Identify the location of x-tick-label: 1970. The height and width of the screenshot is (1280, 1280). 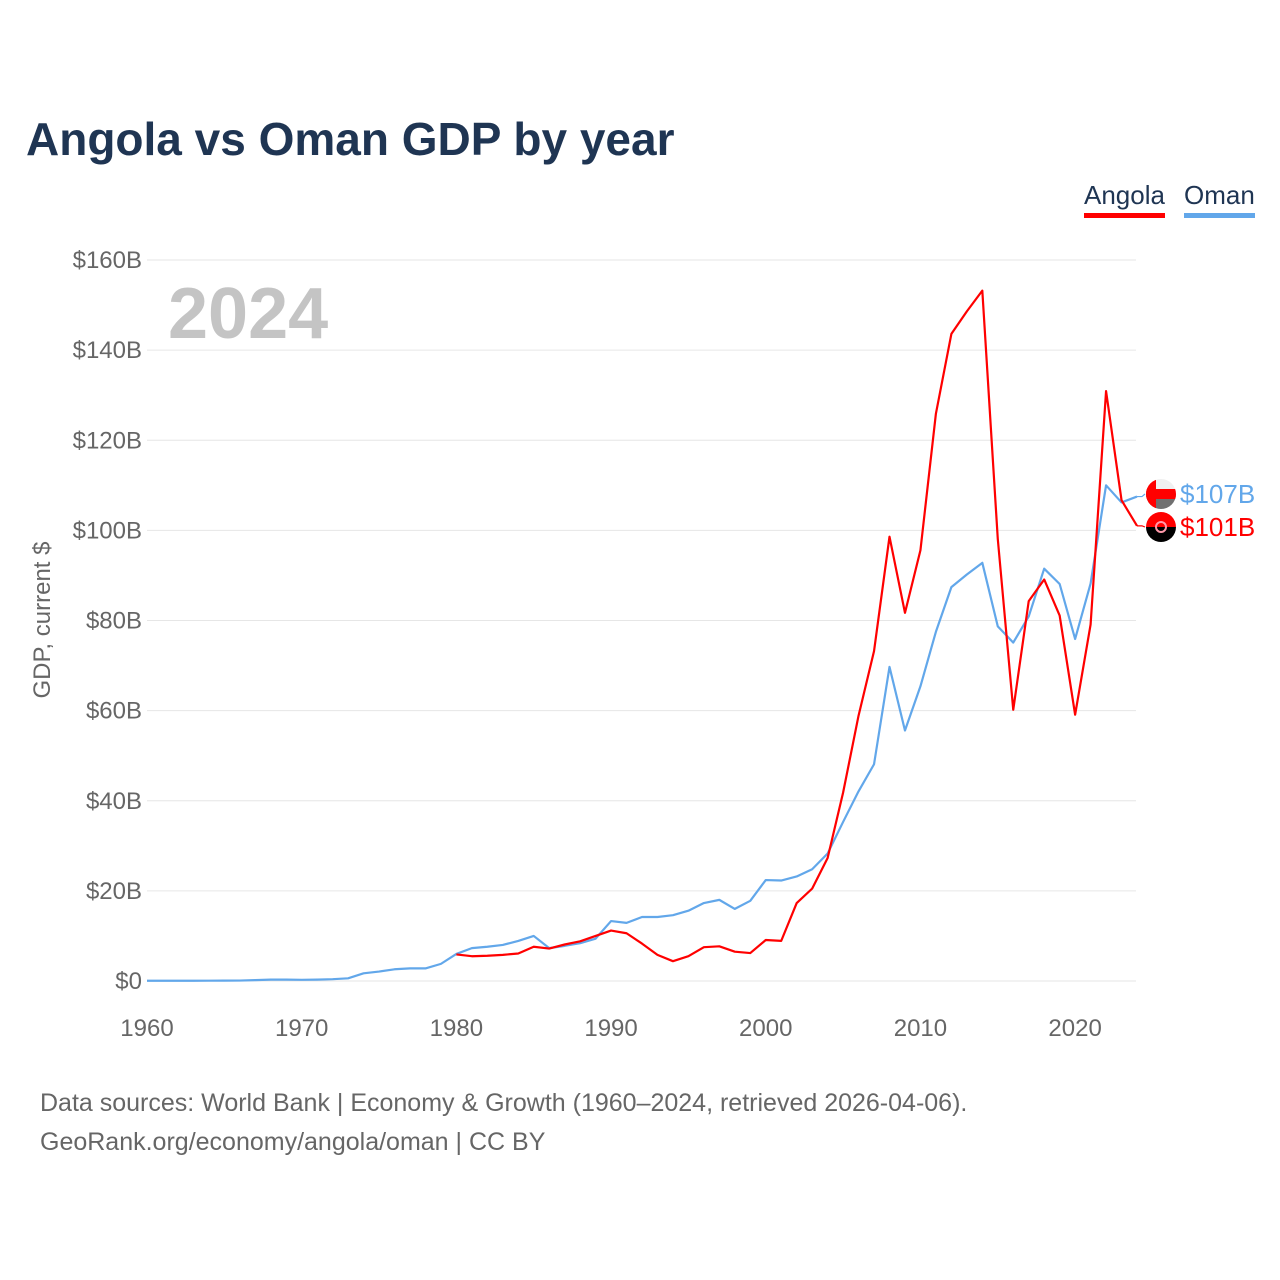
(301, 1028).